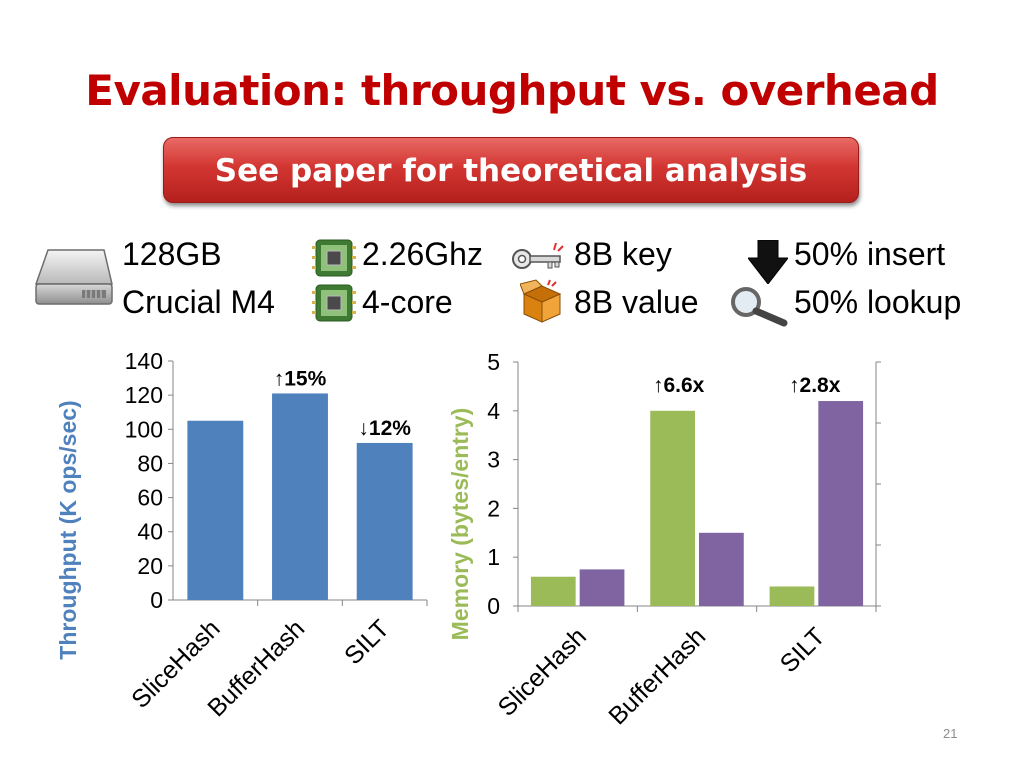 This screenshot has height=768, width=1024. Describe the element at coordinates (878, 302) in the screenshot. I see `lookup-ratio: 50% lookup` at that location.